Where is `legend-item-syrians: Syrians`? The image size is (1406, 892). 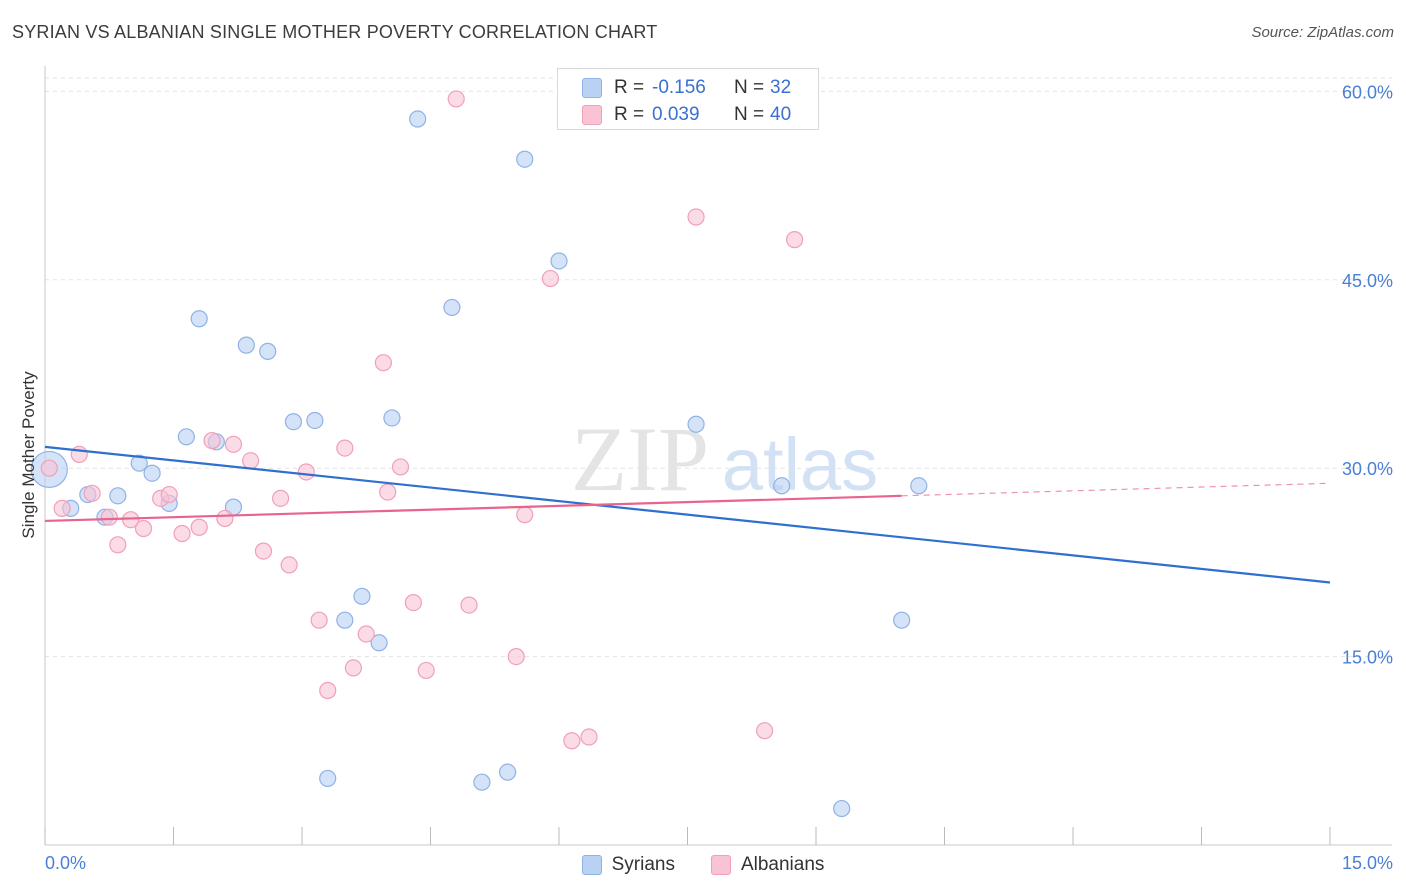
legend-item-syrians: Syrians is located at coordinates (628, 865).